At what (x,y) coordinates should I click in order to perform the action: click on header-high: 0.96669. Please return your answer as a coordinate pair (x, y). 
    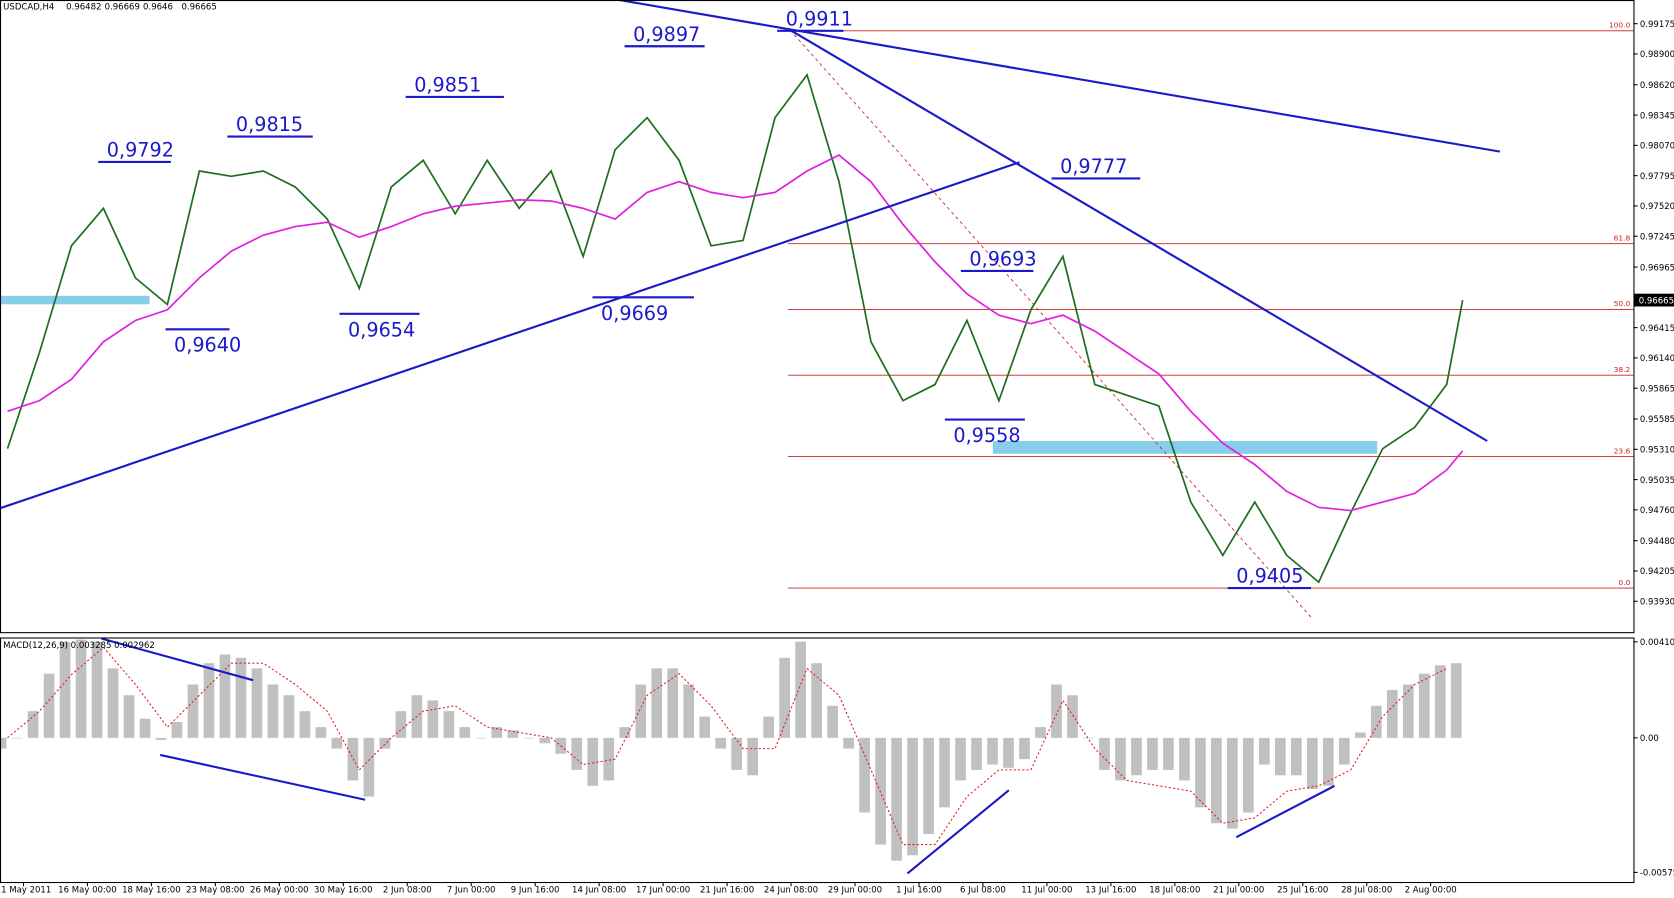
    Looking at the image, I should click on (122, 8).